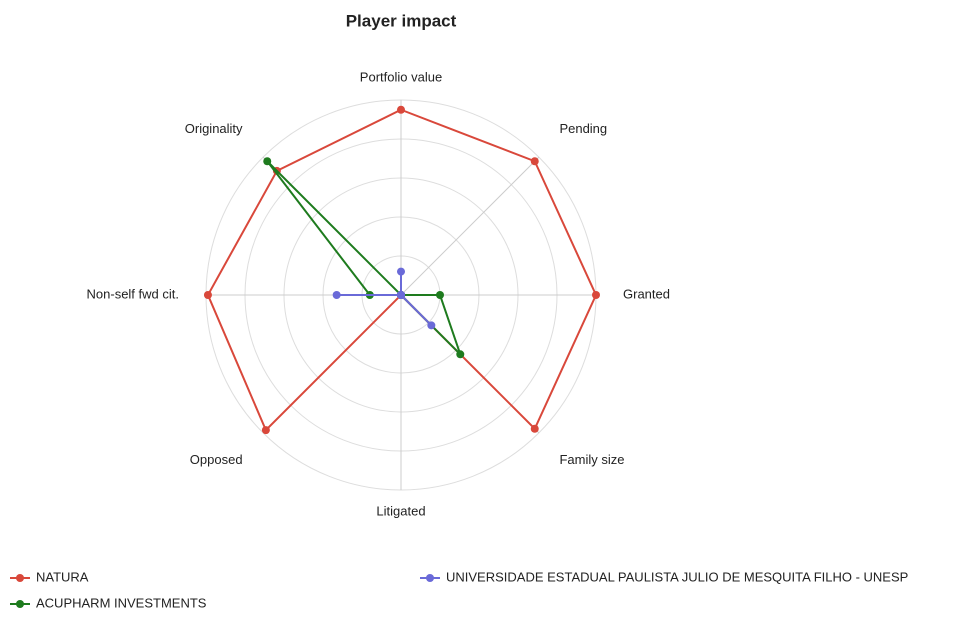 This screenshot has height=620, width=965. What do you see at coordinates (401, 20) in the screenshot?
I see `chart-title: Player impact` at bounding box center [401, 20].